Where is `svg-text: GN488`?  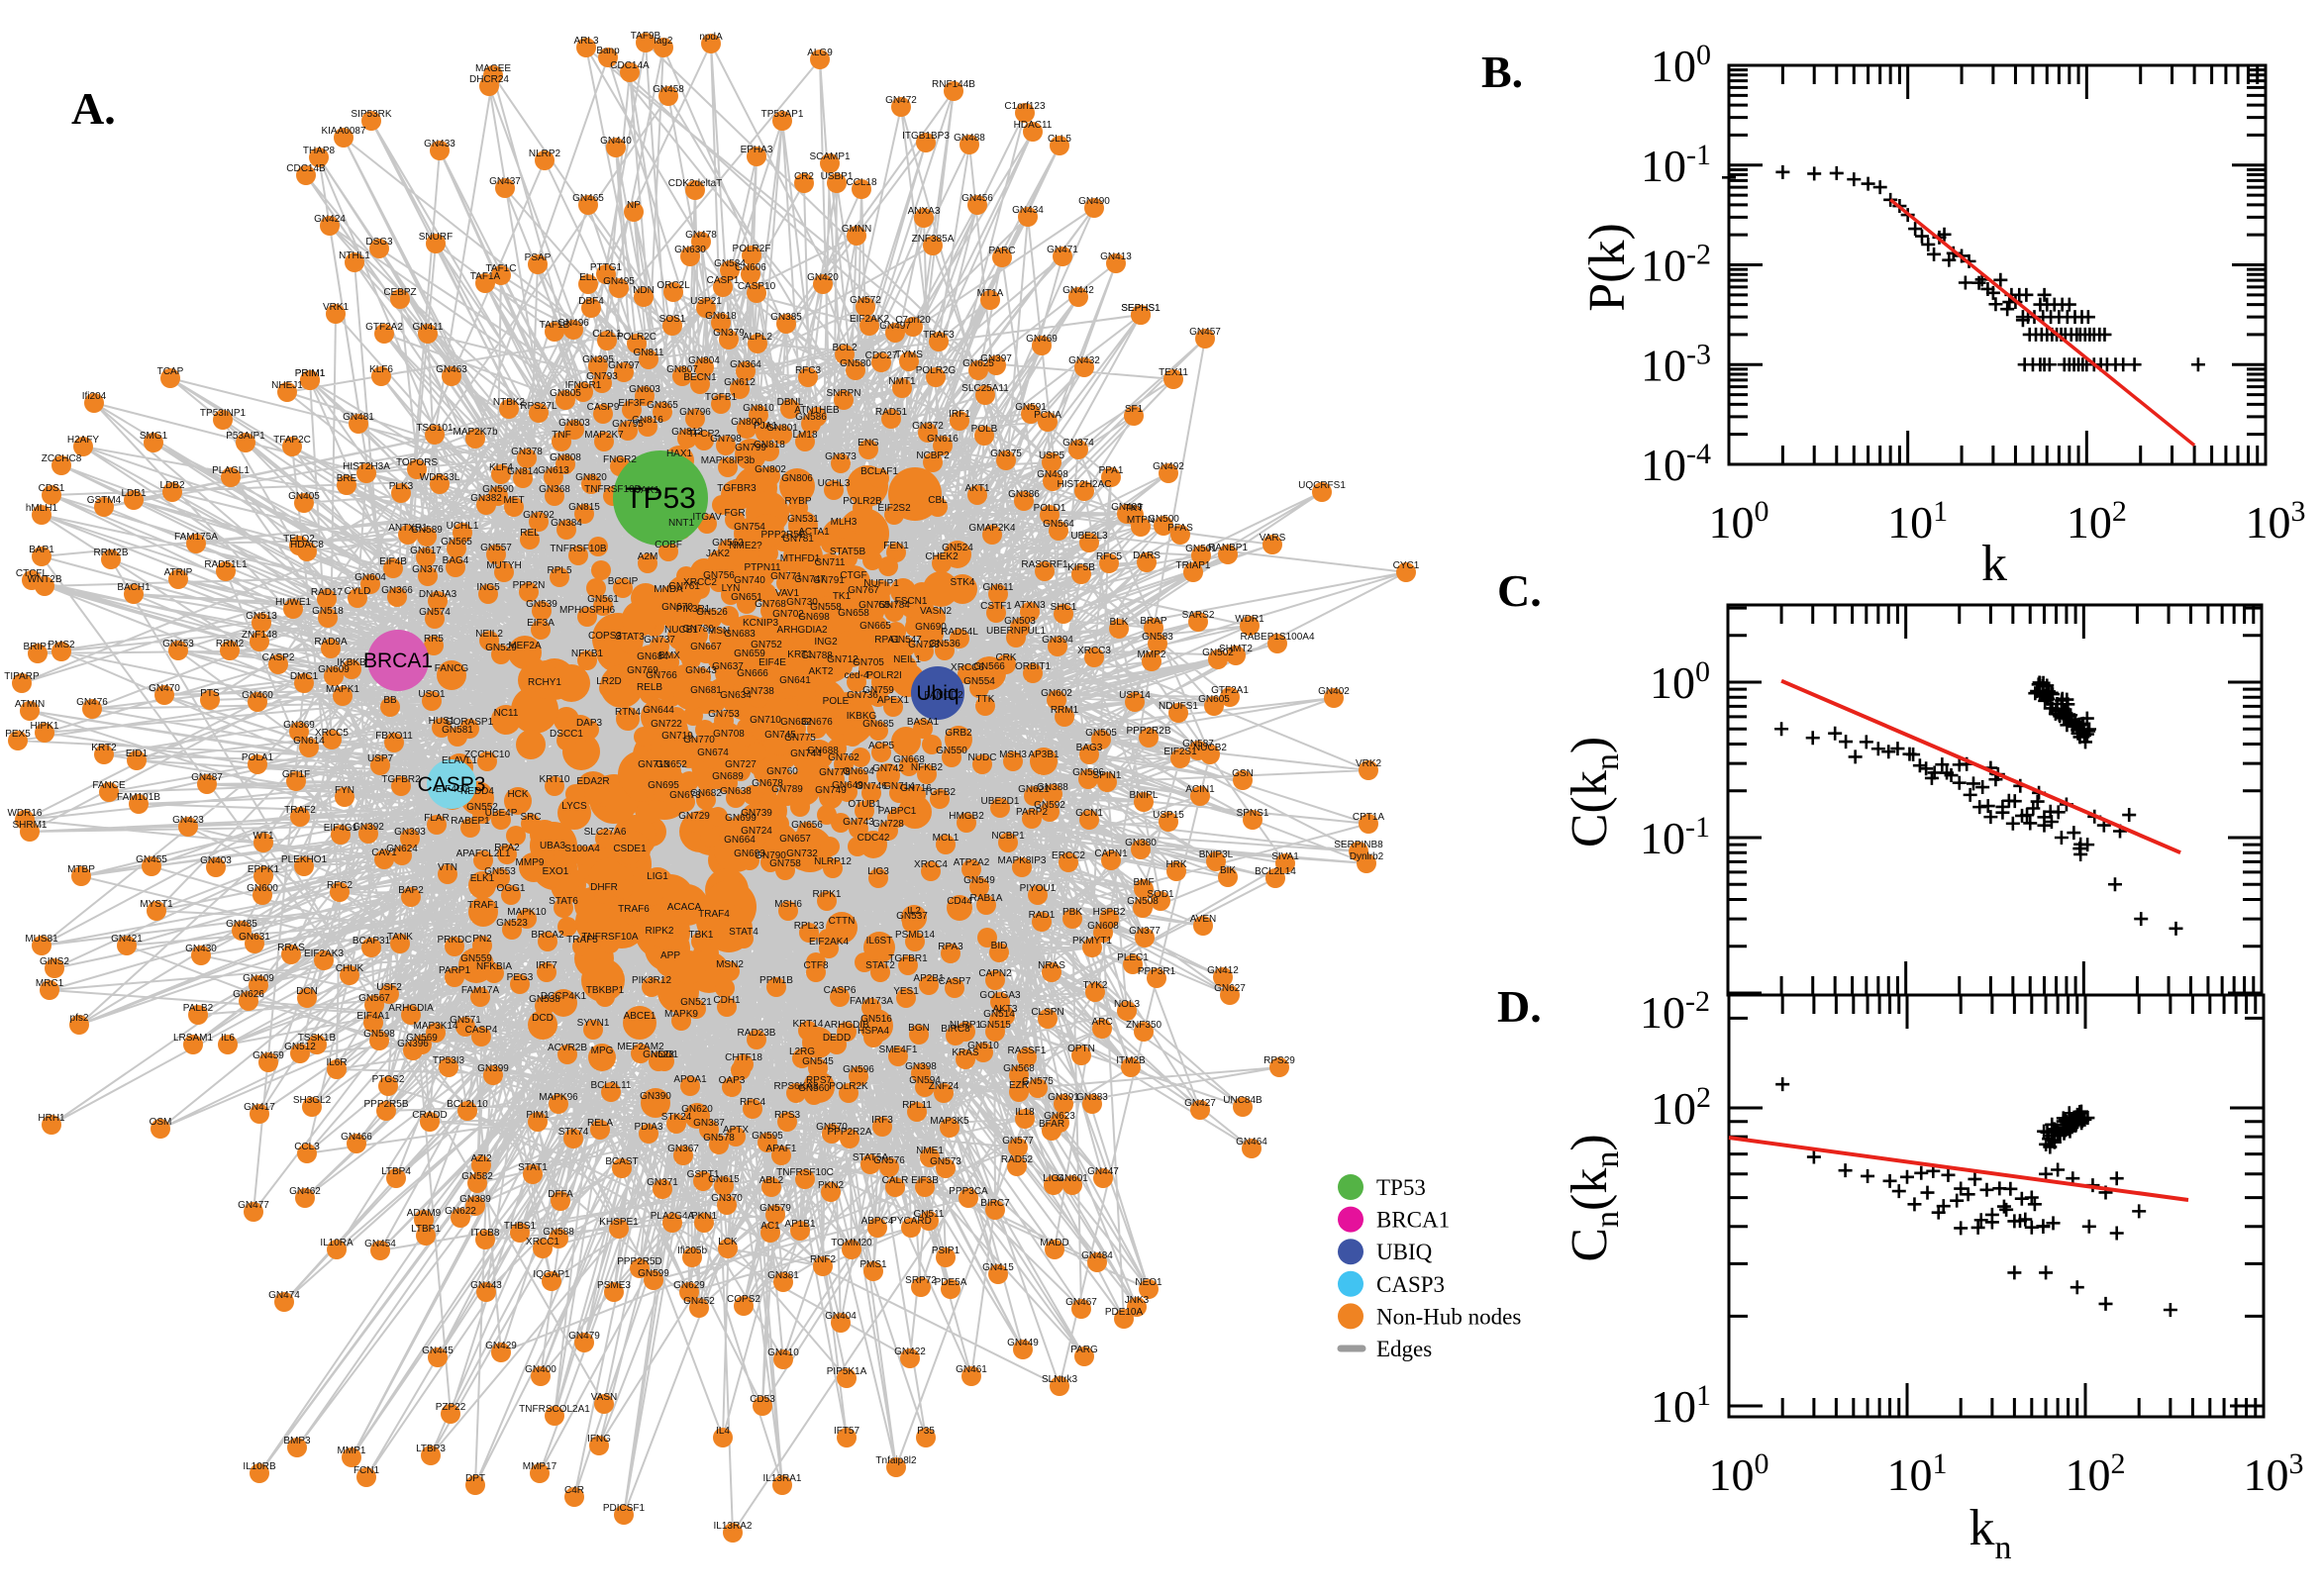
svg-text: GN488 is located at coordinates (970, 138).